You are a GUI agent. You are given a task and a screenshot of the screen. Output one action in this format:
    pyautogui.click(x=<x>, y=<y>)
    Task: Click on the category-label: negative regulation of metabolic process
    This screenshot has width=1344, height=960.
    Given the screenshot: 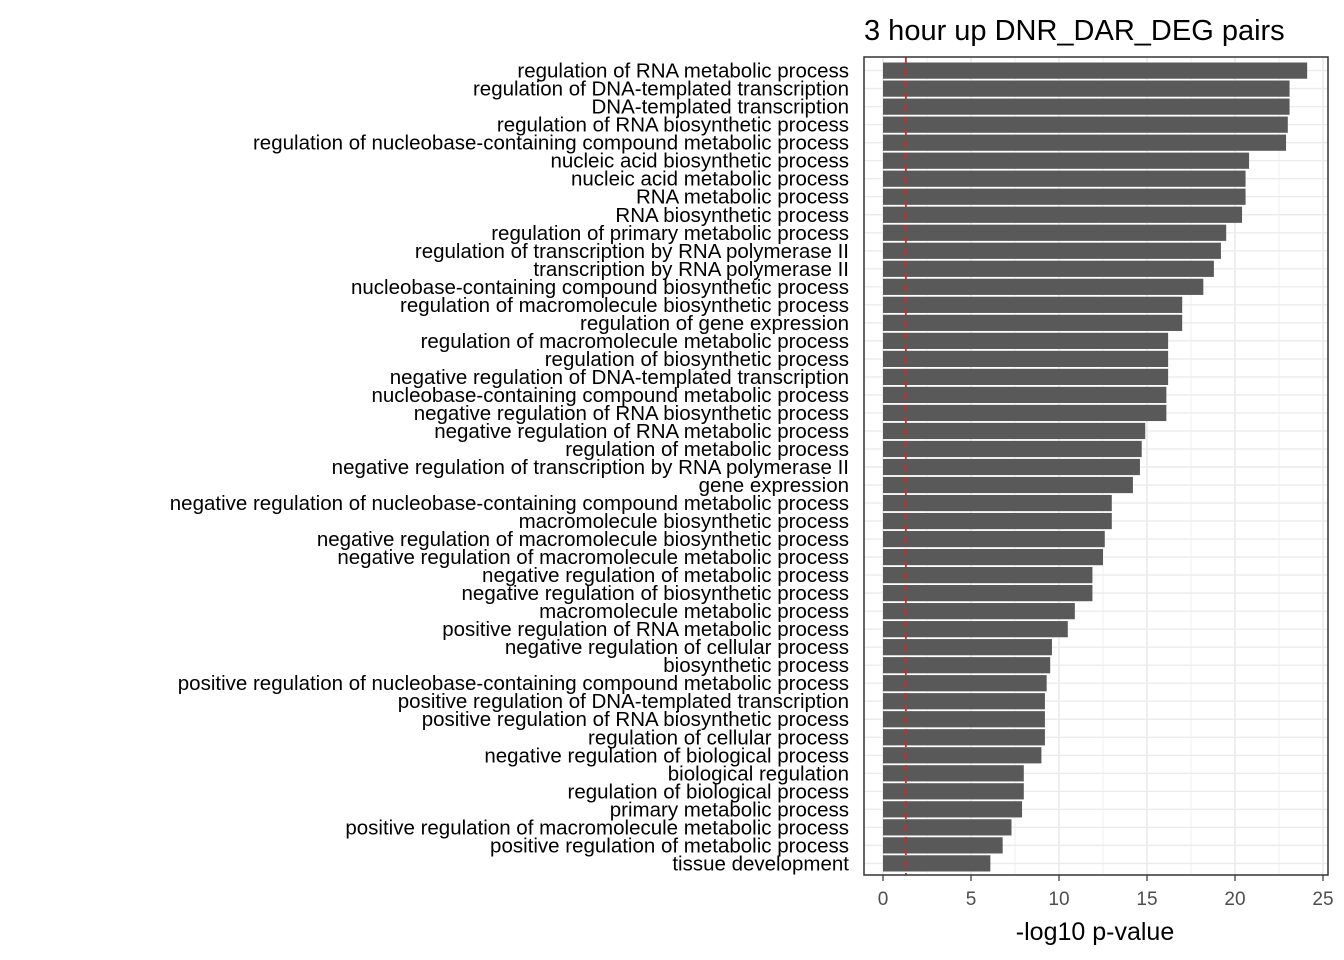 What is the action you would take?
    pyautogui.click(x=665, y=575)
    